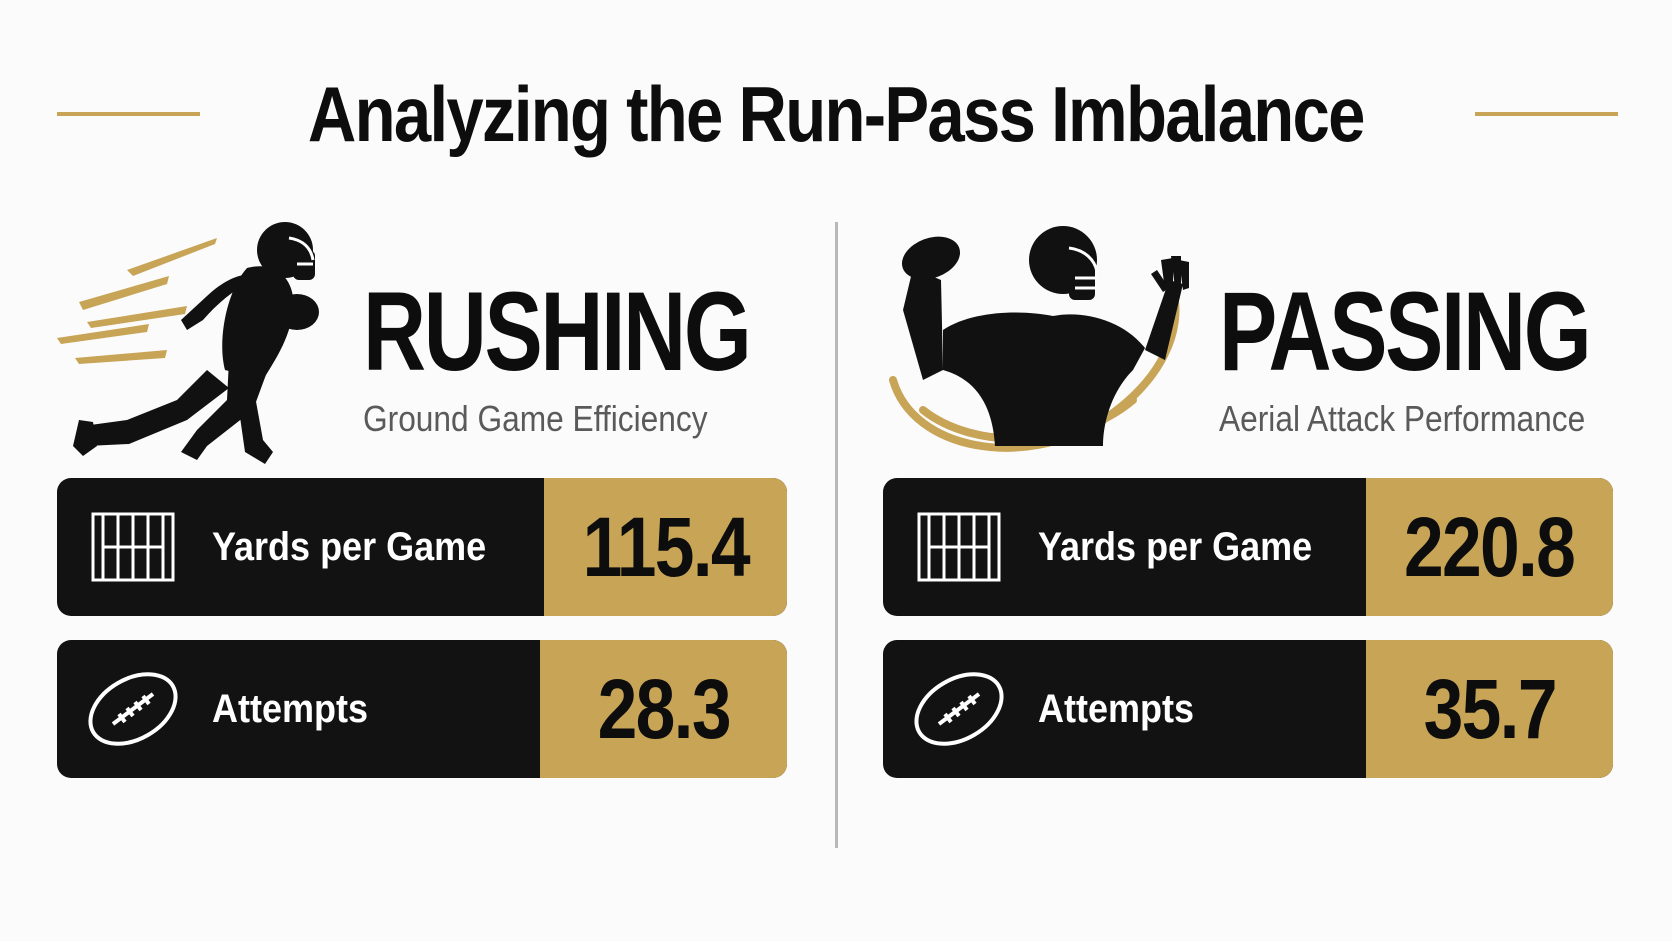 The height and width of the screenshot is (941, 1672). I want to click on passing-heading: PASSING, so click(1405, 331).